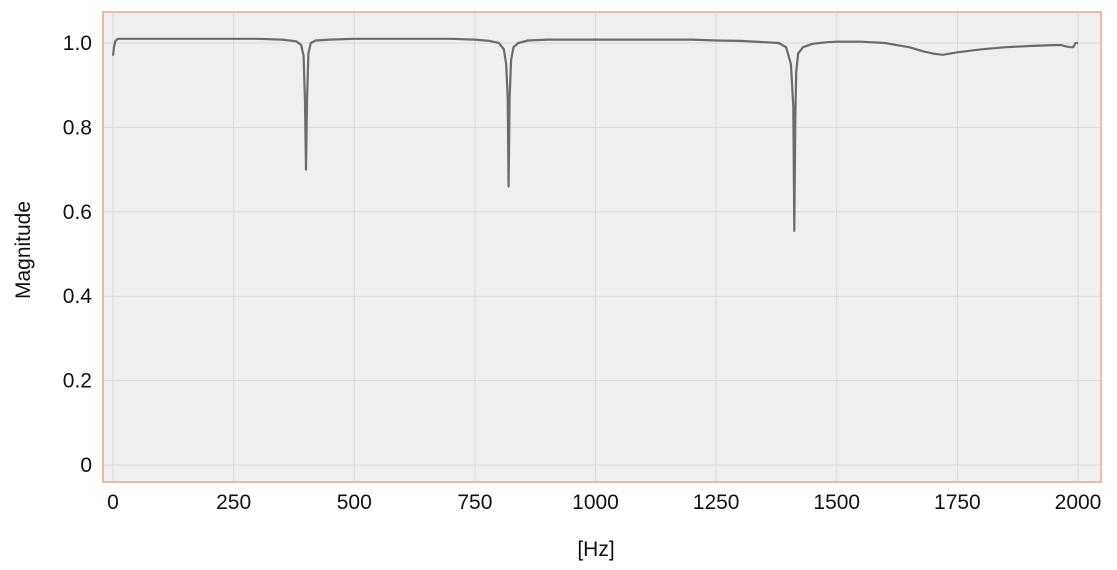  I want to click on y-axis-label: Magnitude, so click(23, 250).